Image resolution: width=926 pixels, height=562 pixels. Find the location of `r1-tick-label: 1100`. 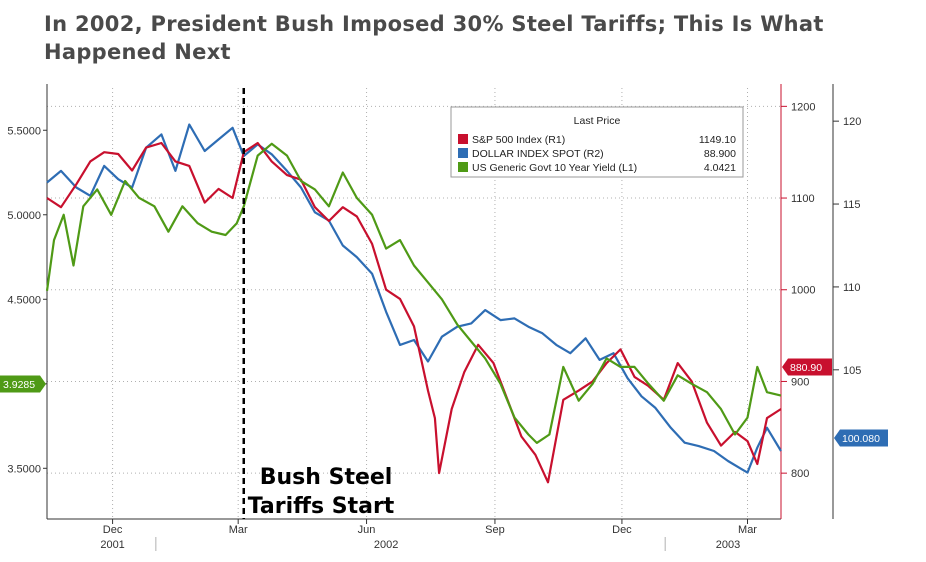

r1-tick-label: 1100 is located at coordinates (803, 199).